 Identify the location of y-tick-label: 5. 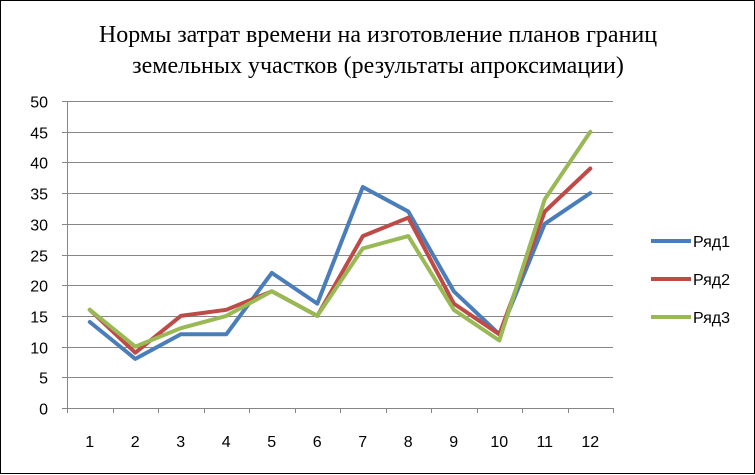
(43, 379).